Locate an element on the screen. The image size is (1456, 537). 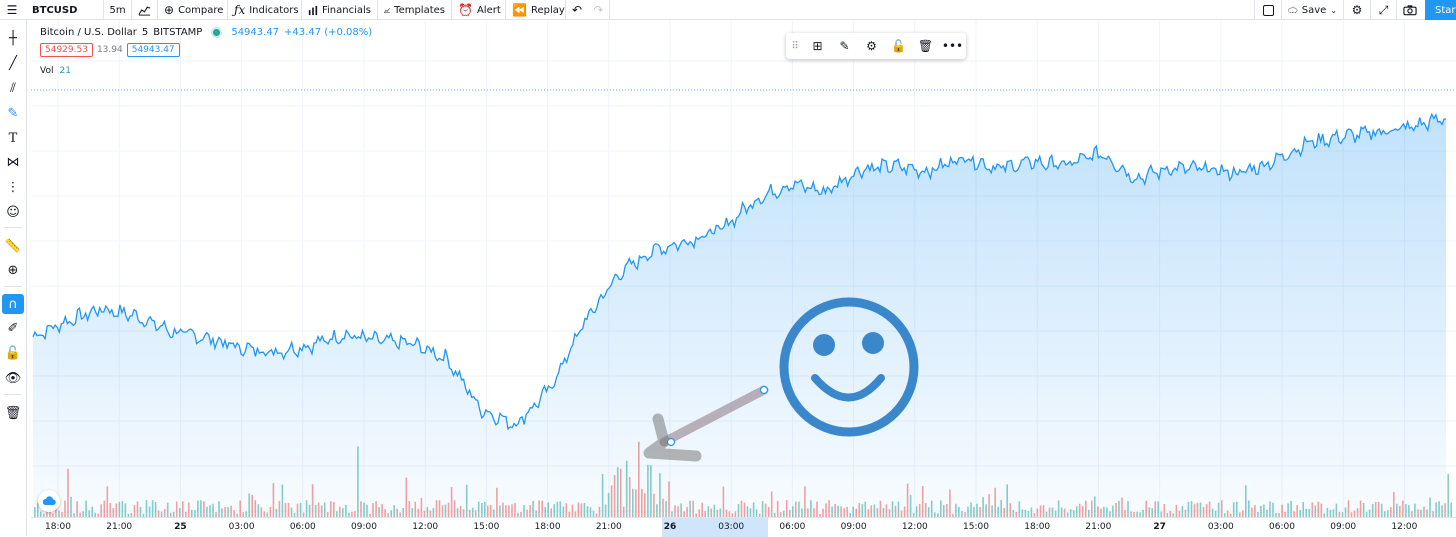
more-icon: ••• is located at coordinates (952, 46).